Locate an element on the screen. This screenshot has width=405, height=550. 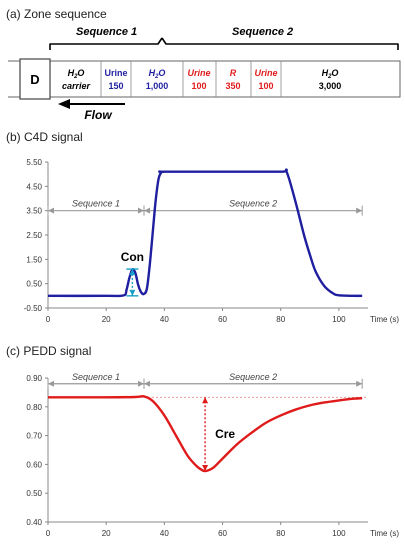
zone-water-1000: H2O 1,000 is located at coordinates (157, 79).